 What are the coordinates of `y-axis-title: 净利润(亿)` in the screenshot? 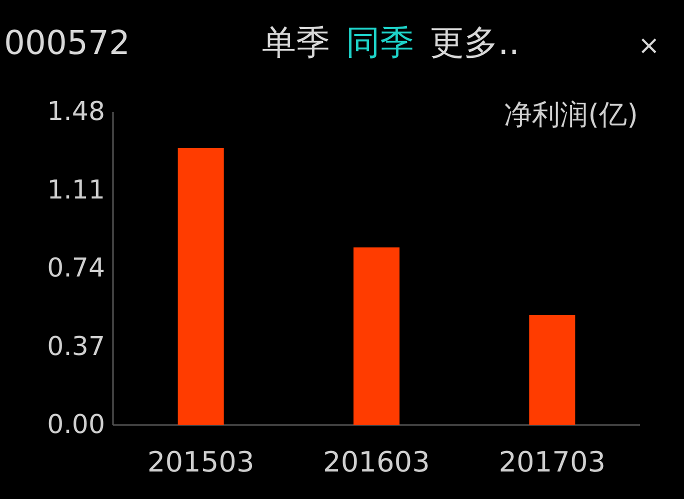 It's located at (571, 114).